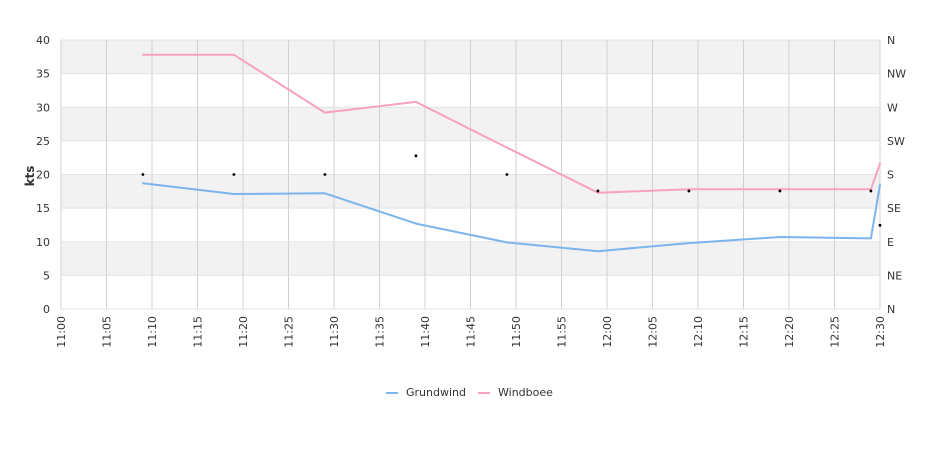 This screenshot has height=450, width=940. I want to click on x-tick-label: 11:35, so click(380, 332).